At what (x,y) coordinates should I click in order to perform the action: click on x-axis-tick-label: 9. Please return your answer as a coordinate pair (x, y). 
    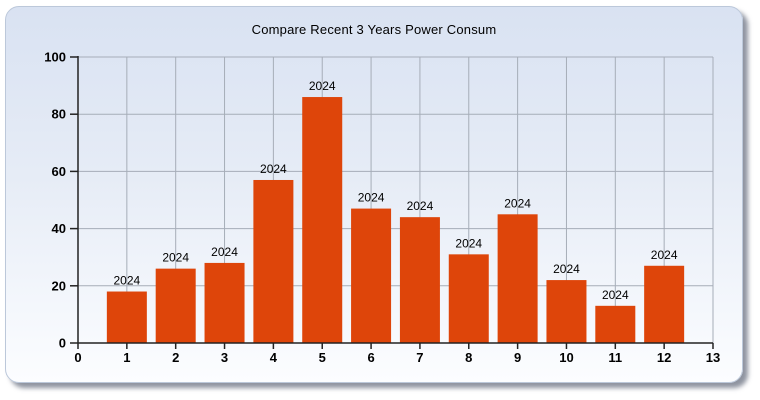
    Looking at the image, I should click on (517, 357).